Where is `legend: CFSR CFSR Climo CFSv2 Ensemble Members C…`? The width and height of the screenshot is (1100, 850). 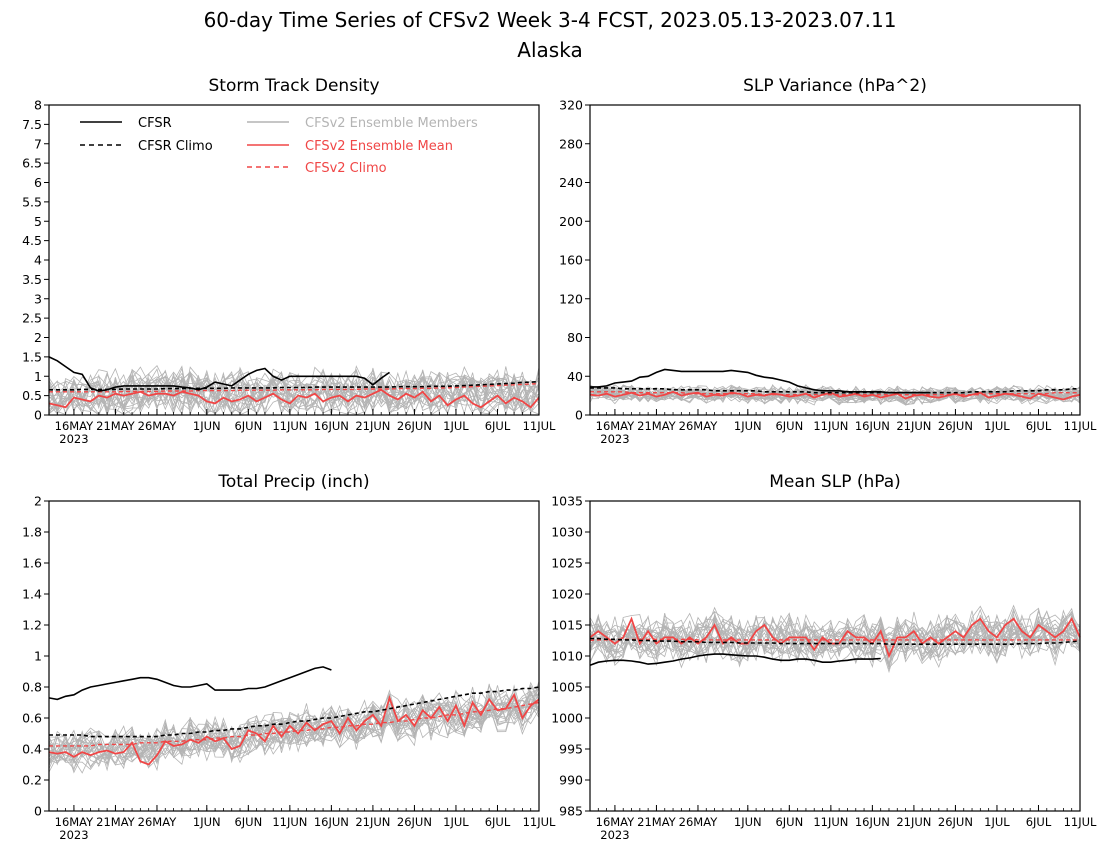 legend: CFSR CFSR Climo CFSv2 Ensemble Members C… is located at coordinates (279, 146).